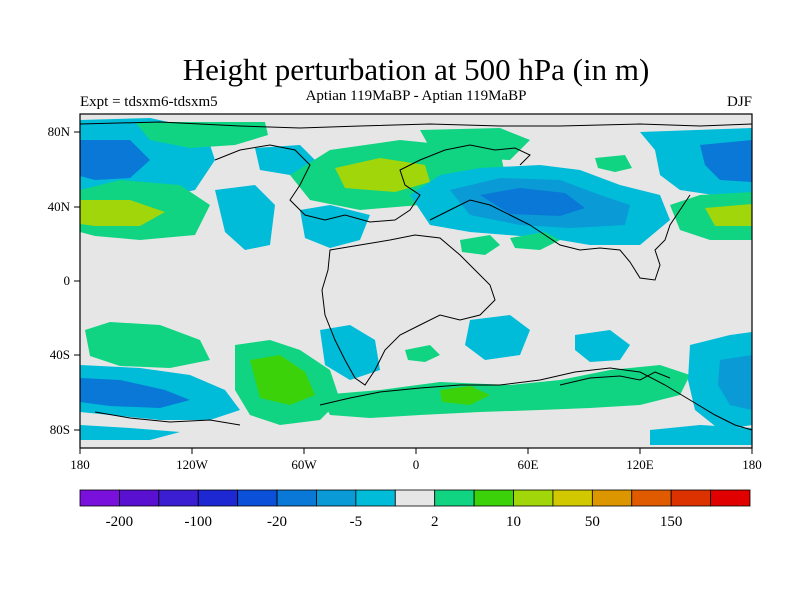  Describe the element at coordinates (59, 131) in the screenshot. I see `lat-label: 80N` at that location.